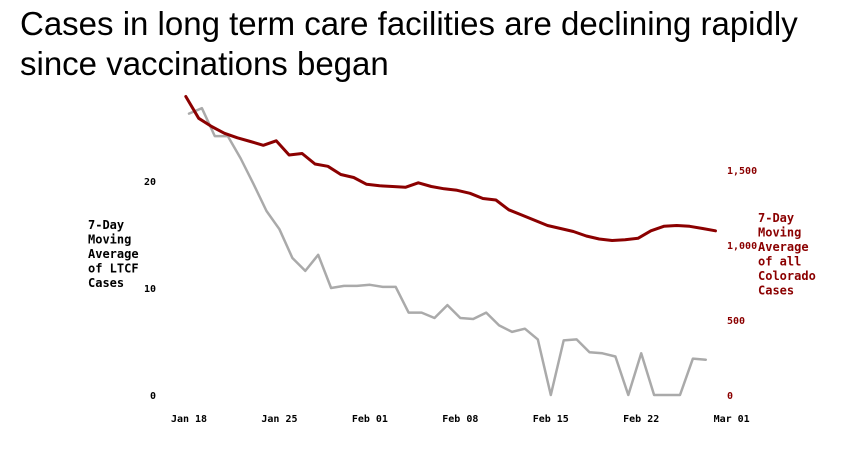  What do you see at coordinates (106, 283) in the screenshot?
I see `left-axis-label-line: Cases` at bounding box center [106, 283].